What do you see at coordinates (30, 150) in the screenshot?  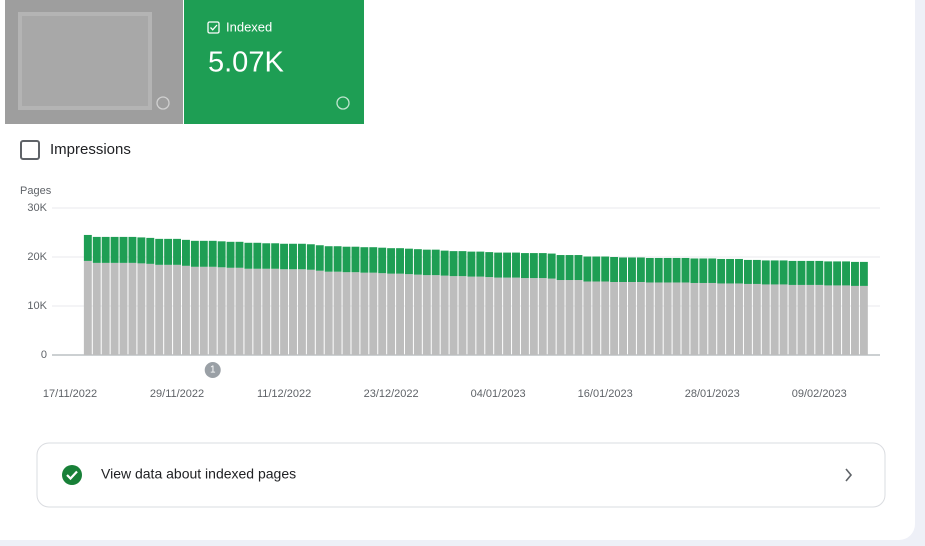 I see `impressions-checkbox` at bounding box center [30, 150].